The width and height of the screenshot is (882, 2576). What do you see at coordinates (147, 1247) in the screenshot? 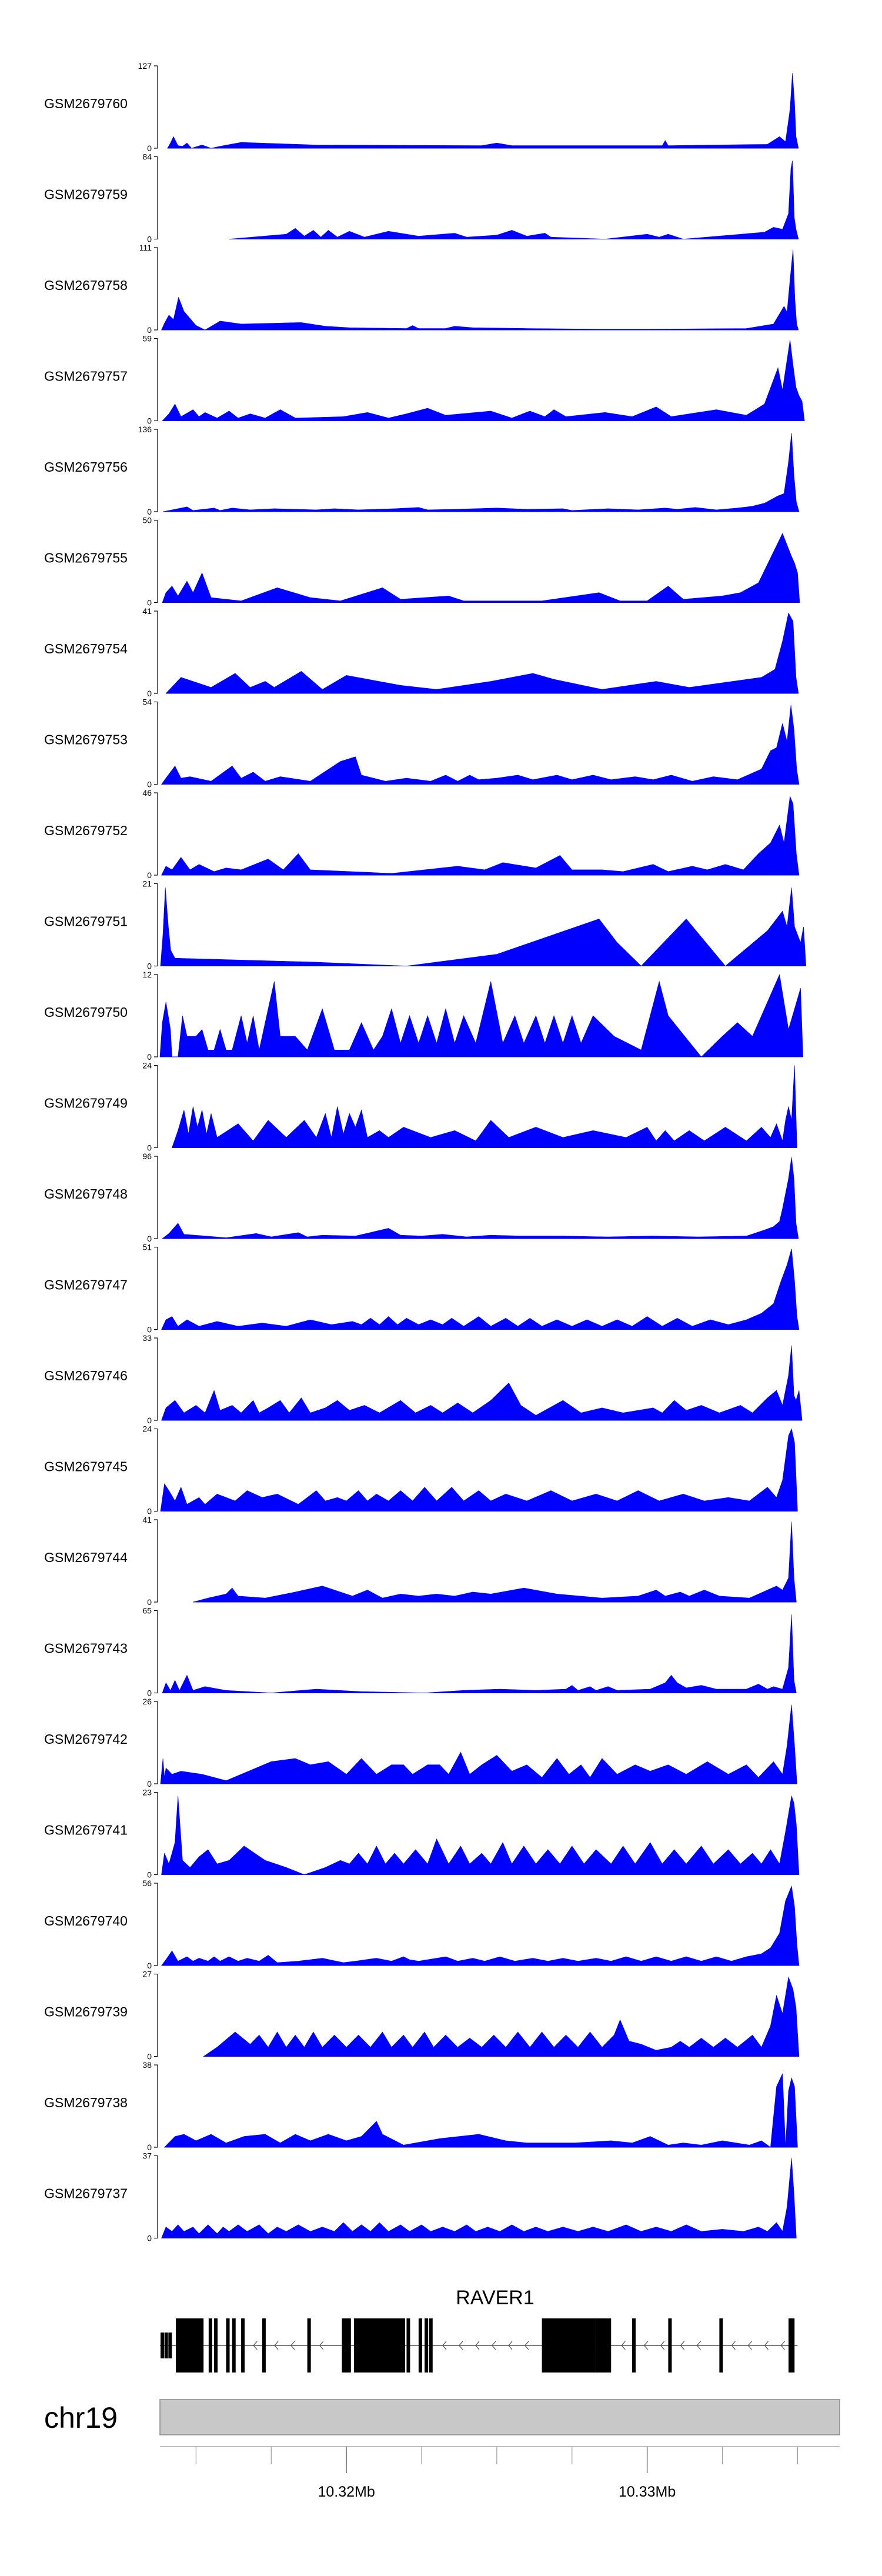
I see `track-max-label: 51` at bounding box center [147, 1247].